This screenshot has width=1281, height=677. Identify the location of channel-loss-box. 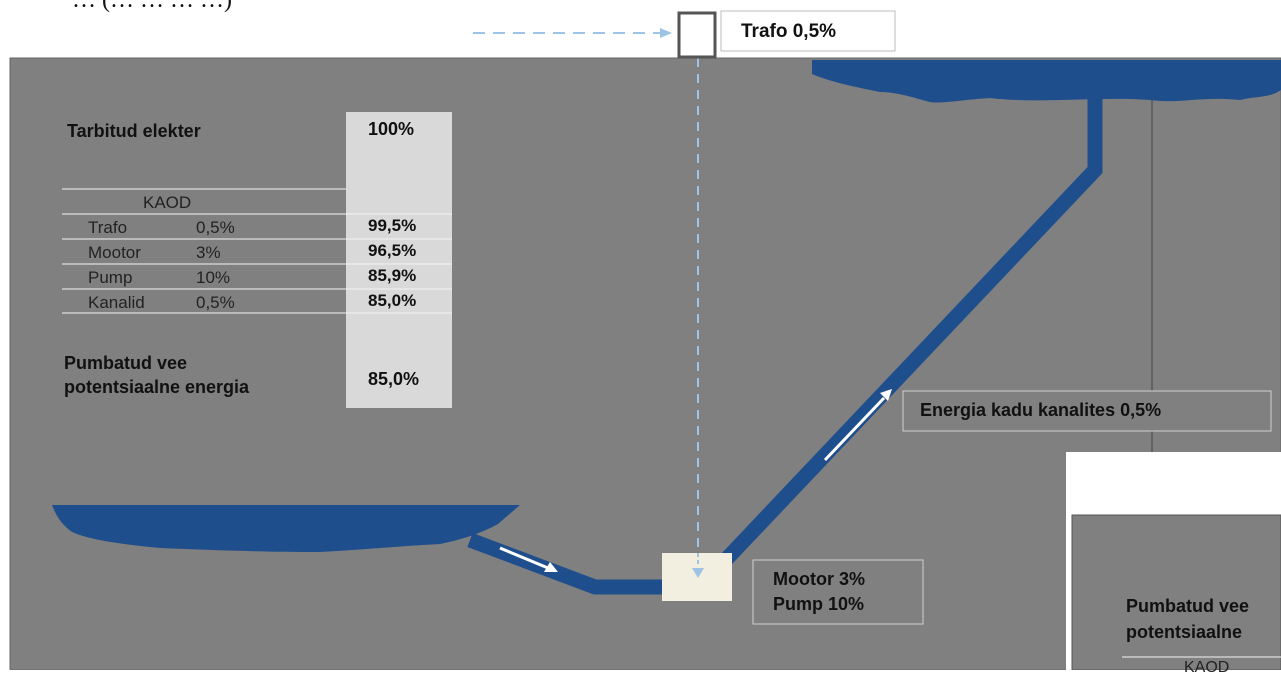
(1087, 411).